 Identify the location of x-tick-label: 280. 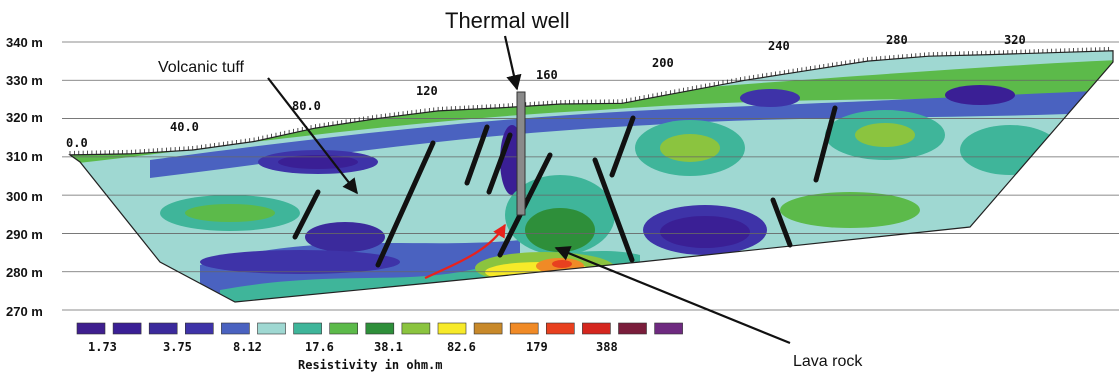
(897, 40).